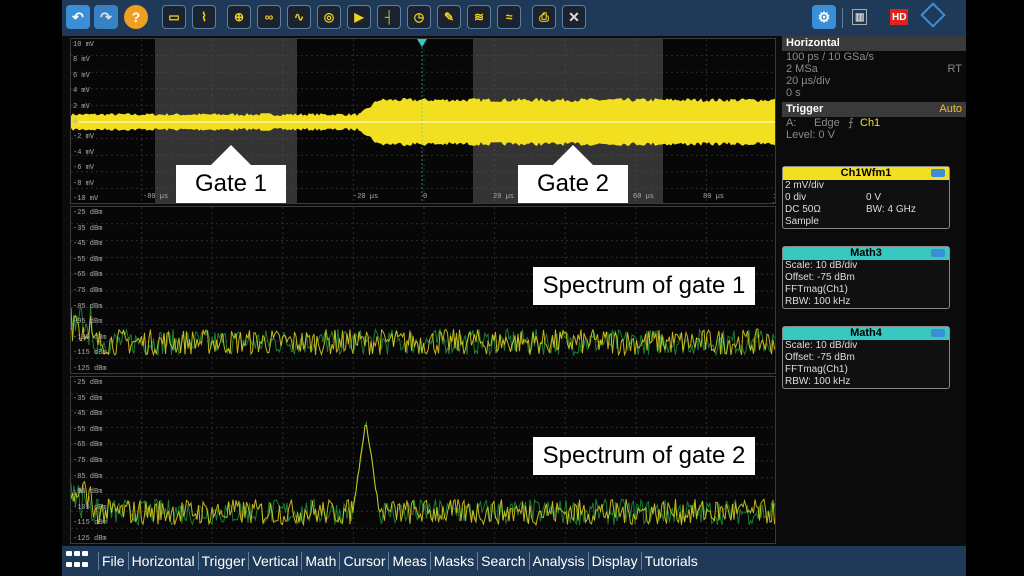  I want to click on toolbar: ↶ ↷ ? ▭ ⌇ ⊕ ∞ ∿ ◎ ▶ ┤ ◷ ✎ ≋ ≈ ⎙ ✕ ⚙ ▥ HD, so click(514, 18).